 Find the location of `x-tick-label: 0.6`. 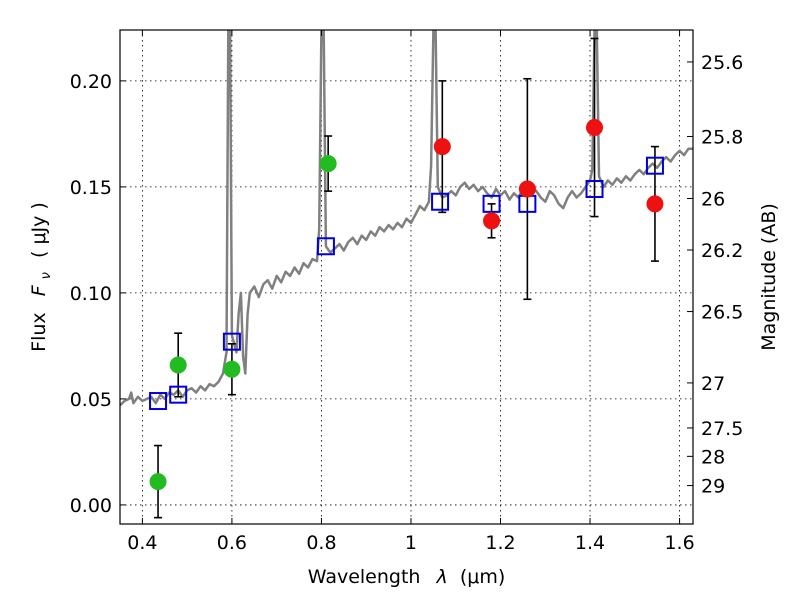

x-tick-label: 0.6 is located at coordinates (232, 543).